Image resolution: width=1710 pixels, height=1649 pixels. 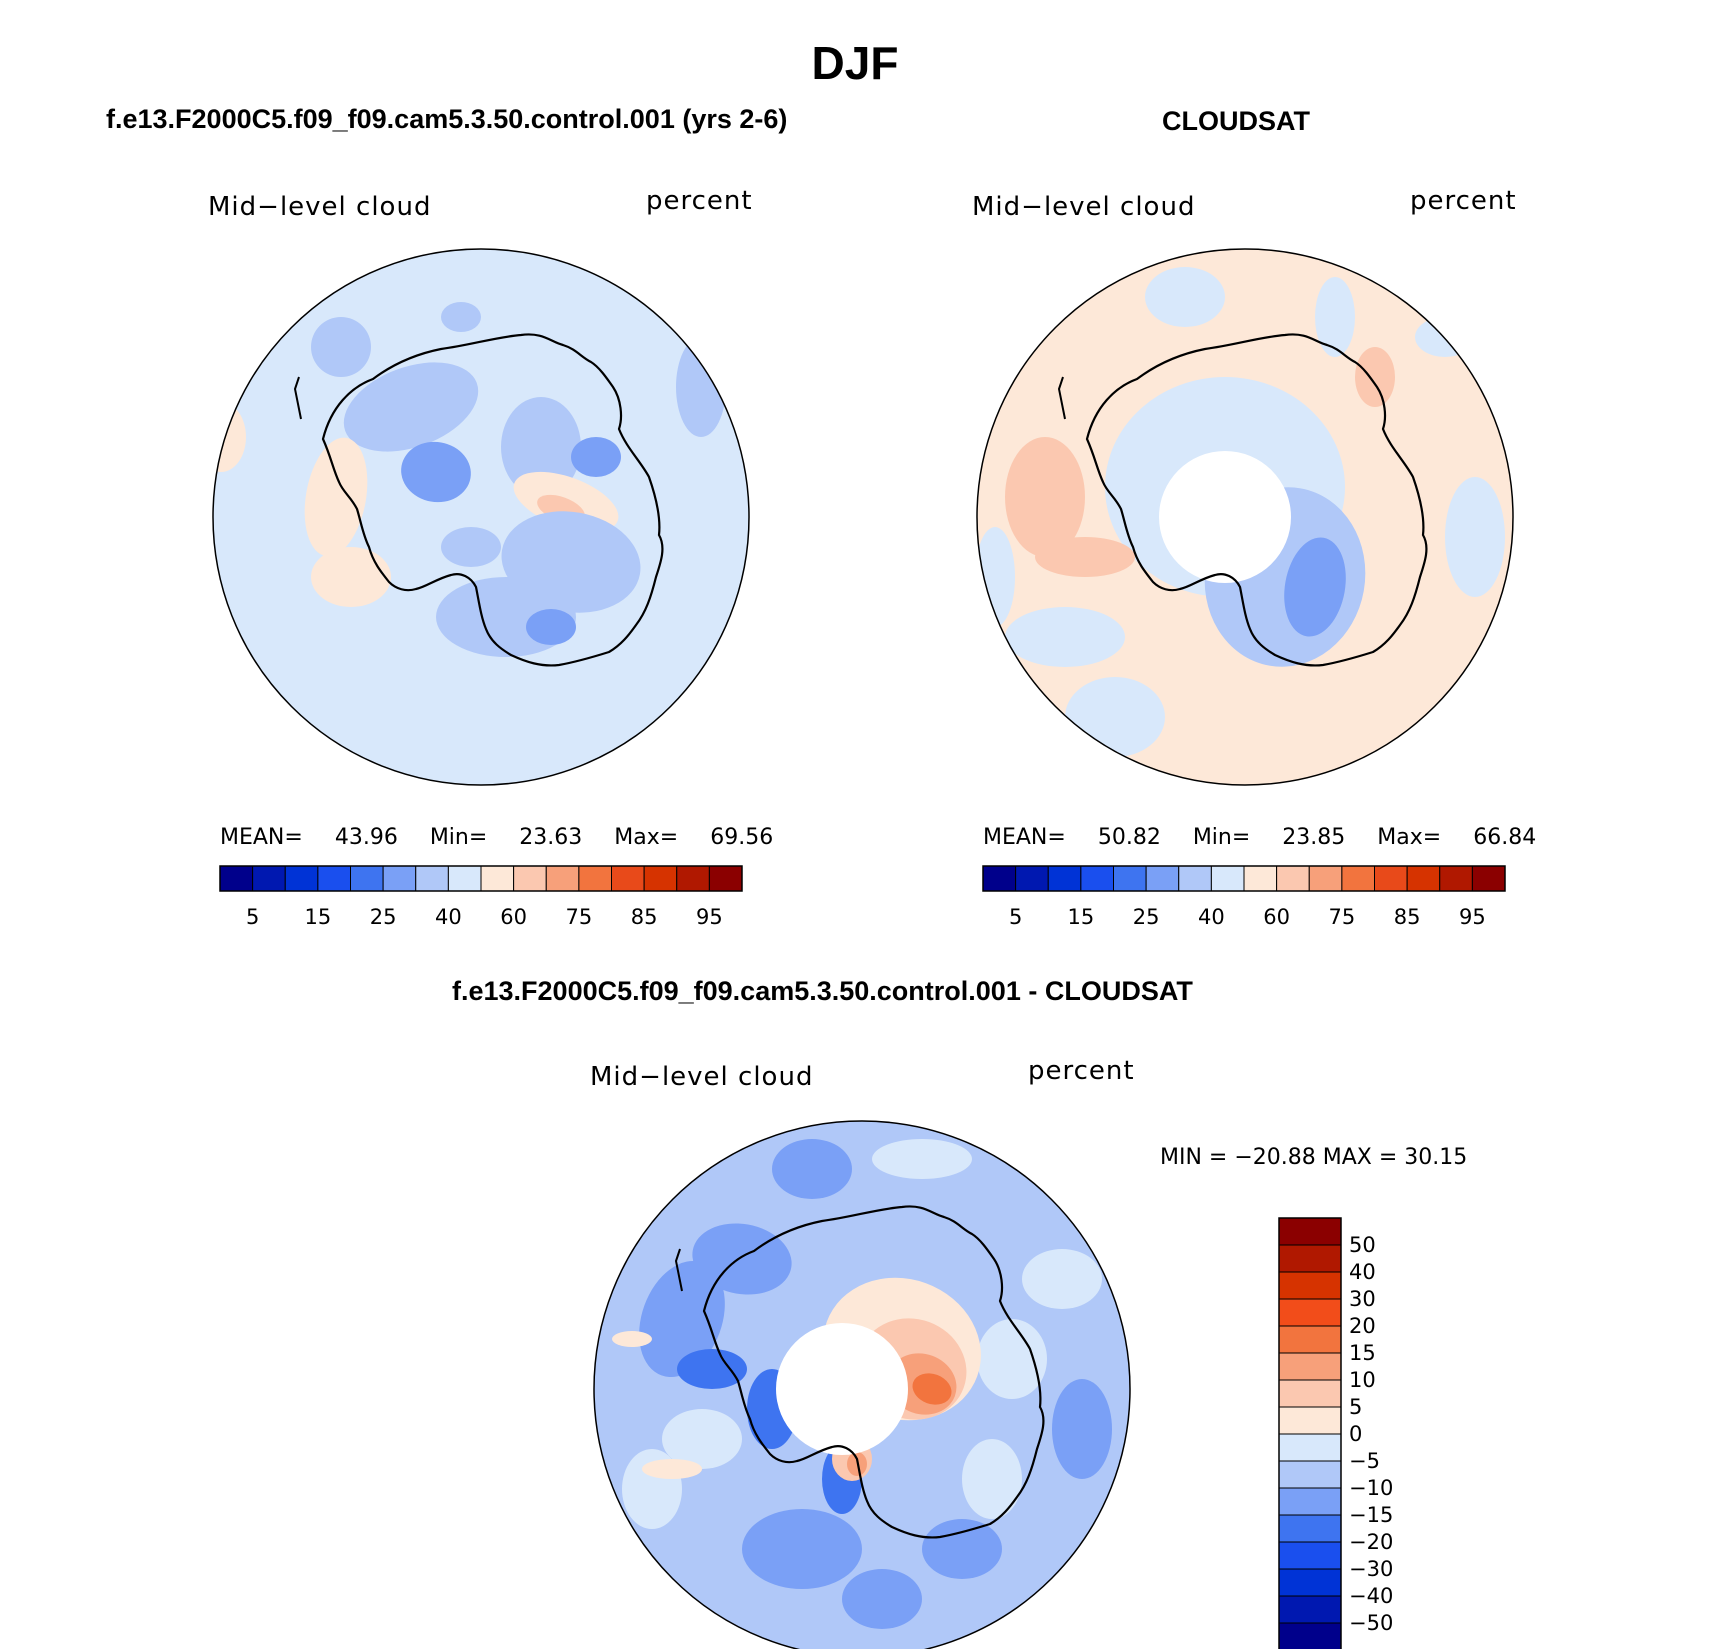 What do you see at coordinates (699, 201) in the screenshot?
I see `model-units-label: percent` at bounding box center [699, 201].